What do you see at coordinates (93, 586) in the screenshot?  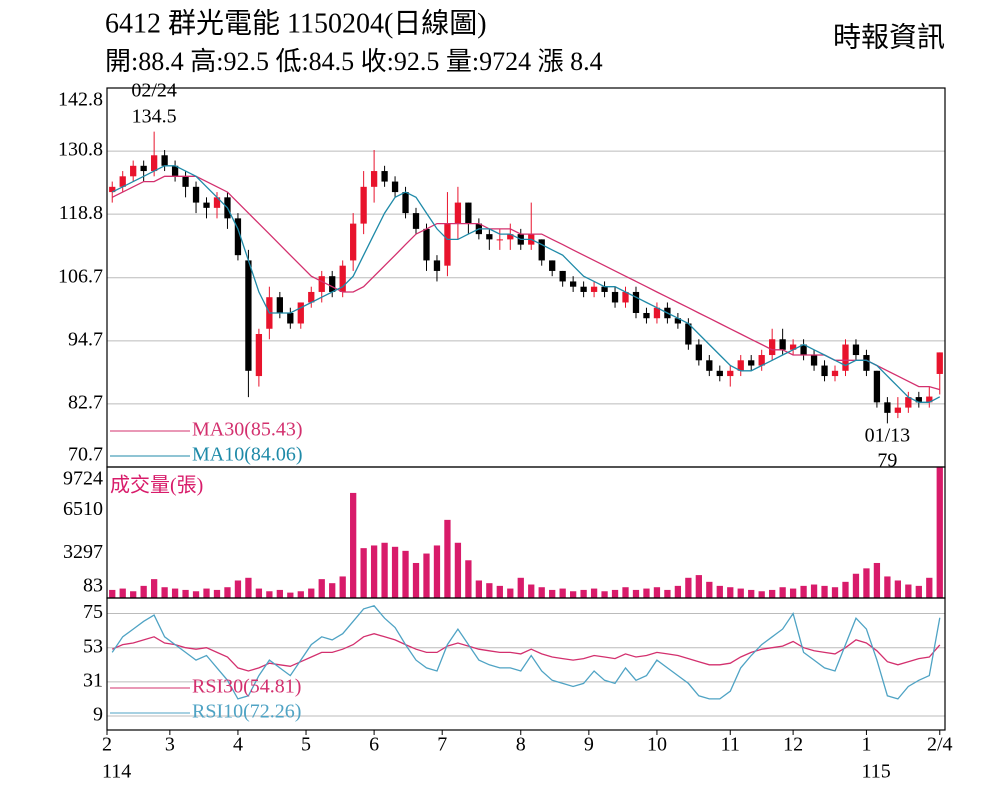 I see `y-tick-label: 83` at bounding box center [93, 586].